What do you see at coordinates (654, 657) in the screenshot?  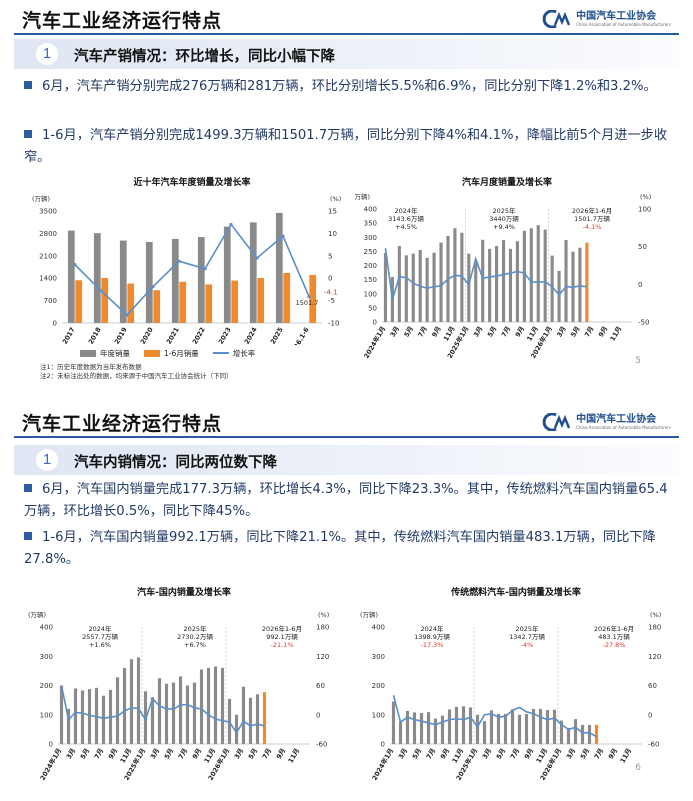 I see `y2-tick-label: 120` at bounding box center [654, 657].